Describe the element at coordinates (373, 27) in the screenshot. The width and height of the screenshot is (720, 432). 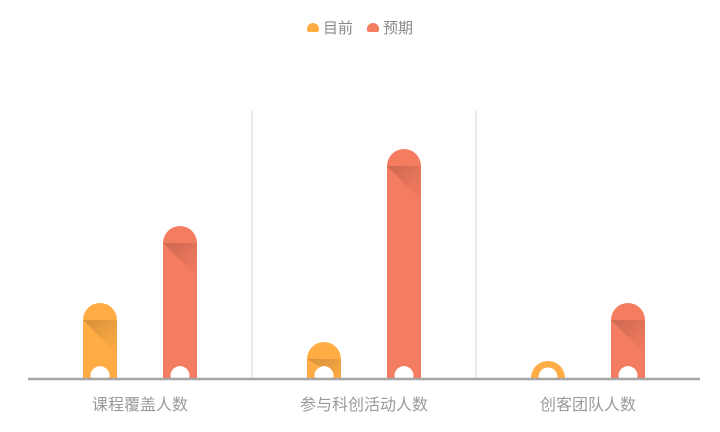
I see `legend-swatch-expected` at that location.